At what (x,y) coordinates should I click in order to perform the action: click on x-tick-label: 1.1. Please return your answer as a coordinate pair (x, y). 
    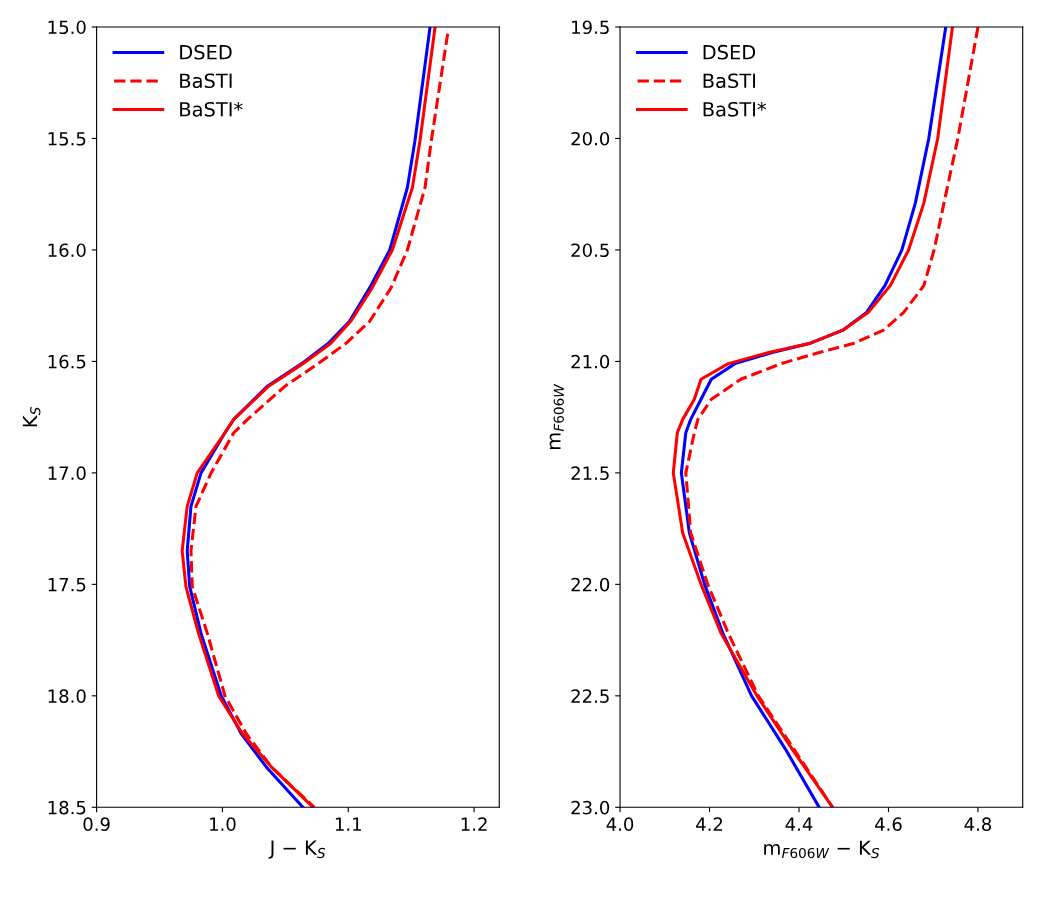
    Looking at the image, I should click on (348, 824).